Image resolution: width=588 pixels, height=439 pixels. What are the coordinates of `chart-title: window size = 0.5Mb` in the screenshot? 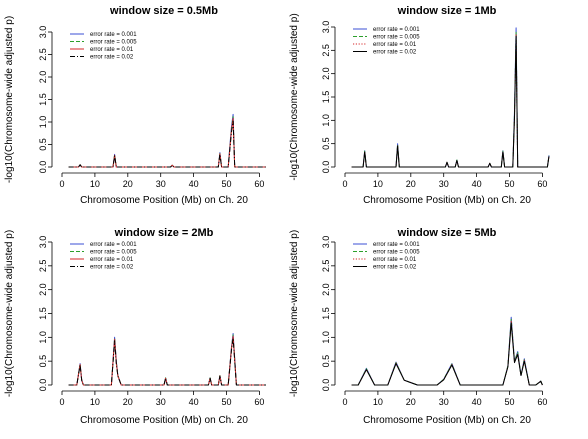 It's located at (163, 11).